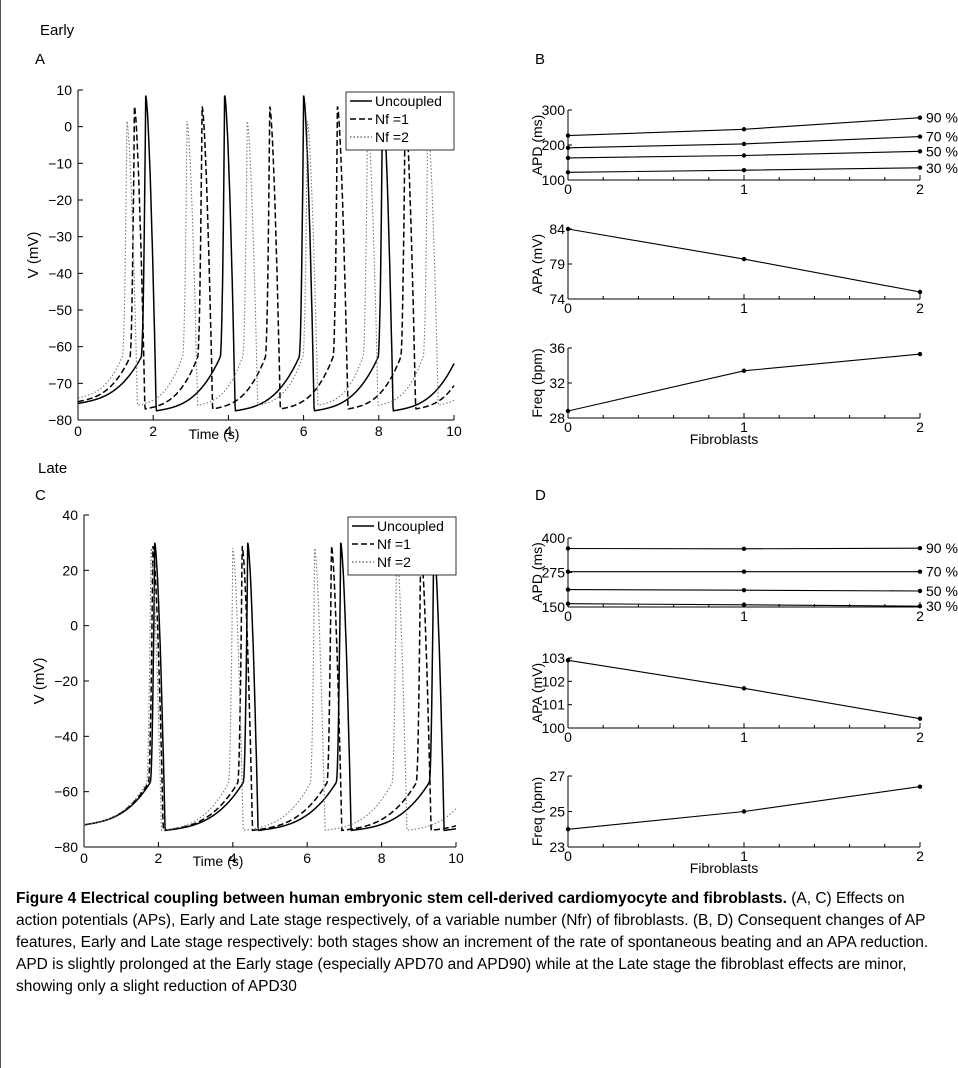  What do you see at coordinates (379, 431) in the screenshot?
I see `panel-a-x-tick-label: 8` at bounding box center [379, 431].